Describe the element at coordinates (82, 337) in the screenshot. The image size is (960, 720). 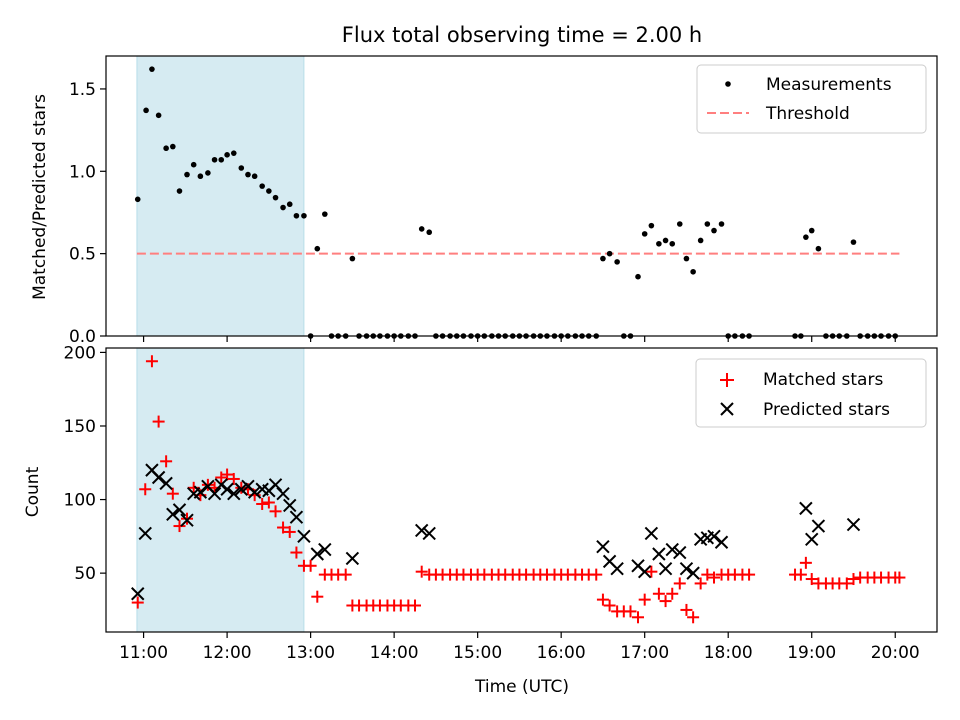
I see `top-y-tick-label: 0.0` at that location.